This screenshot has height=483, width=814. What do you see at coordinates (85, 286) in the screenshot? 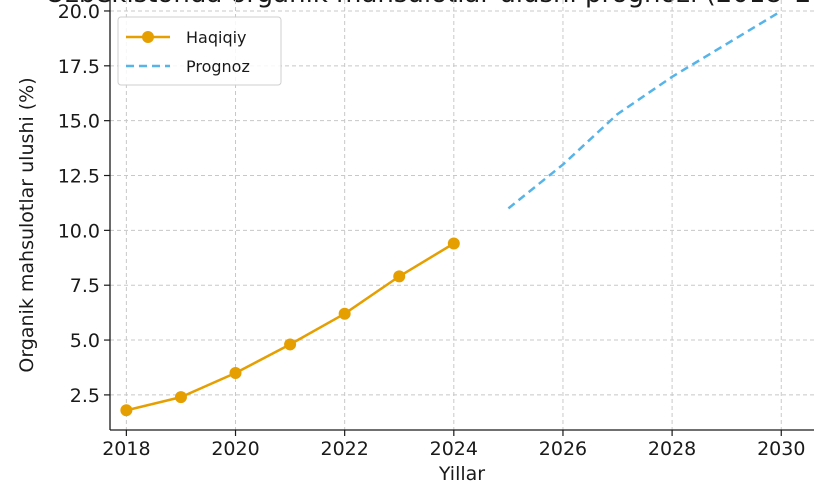
I see `y-tick-label: 7.5` at bounding box center [85, 286].